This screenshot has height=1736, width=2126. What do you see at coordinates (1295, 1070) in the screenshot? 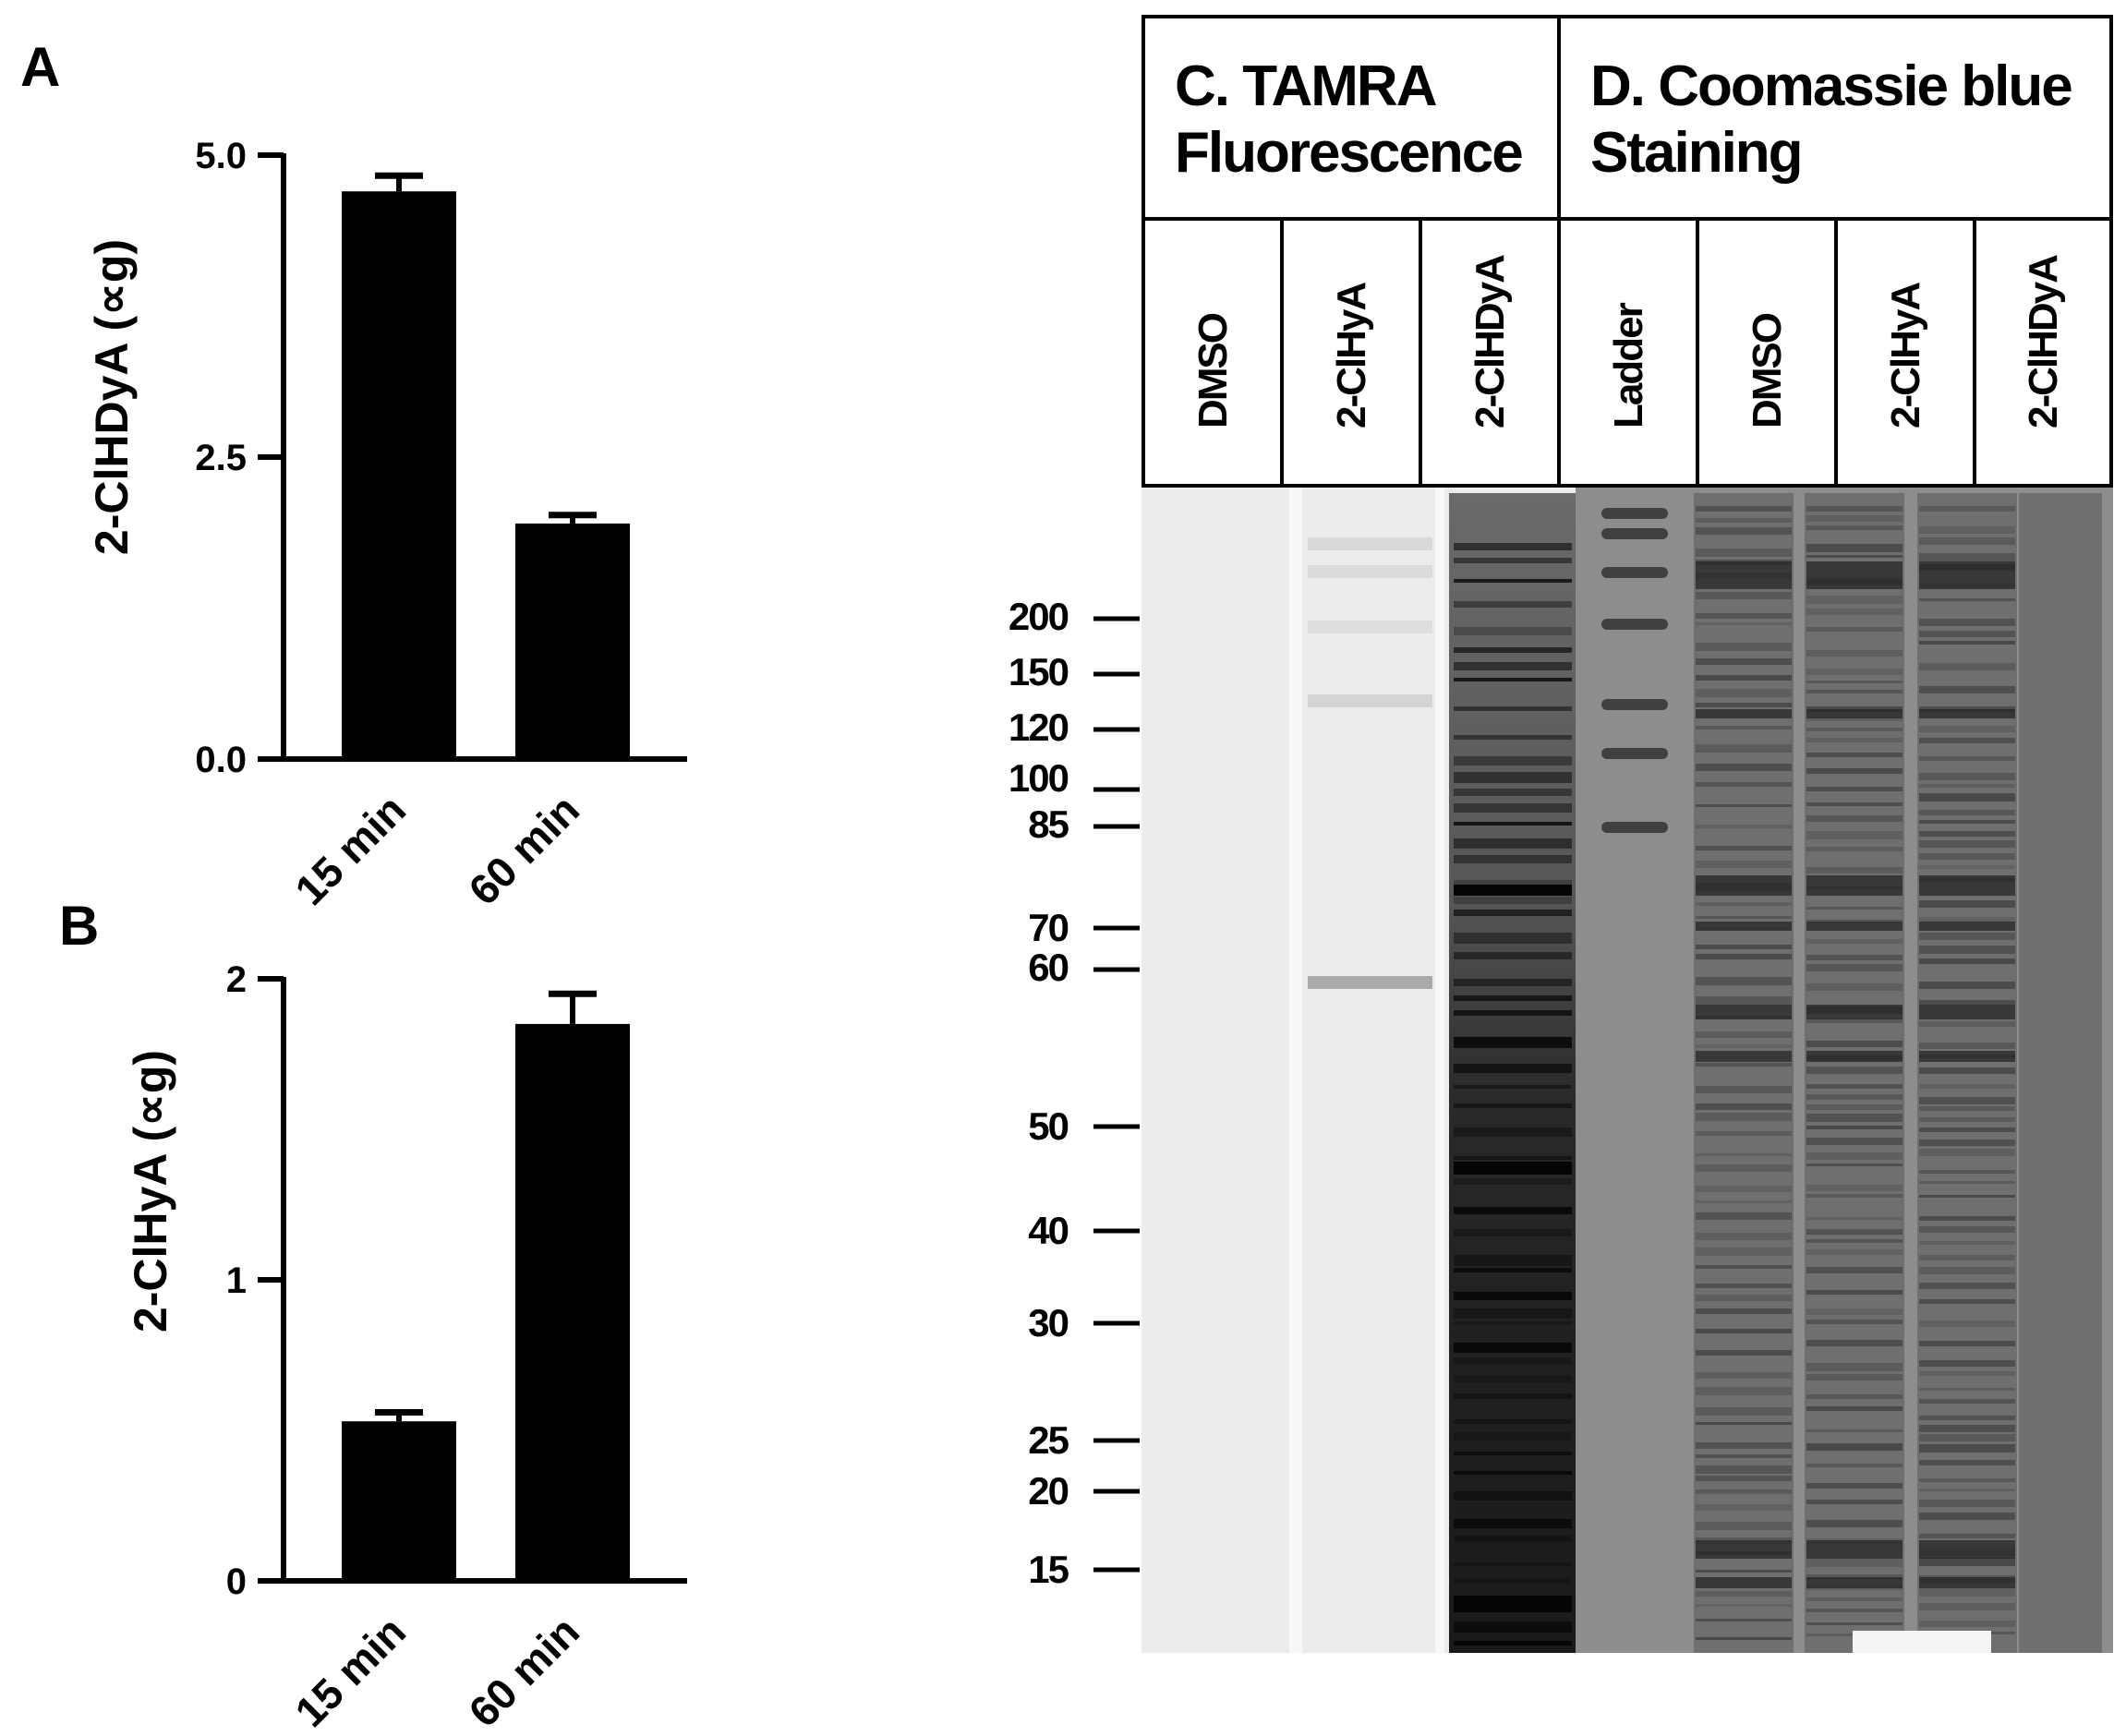
I see `lane-gap` at bounding box center [1295, 1070].